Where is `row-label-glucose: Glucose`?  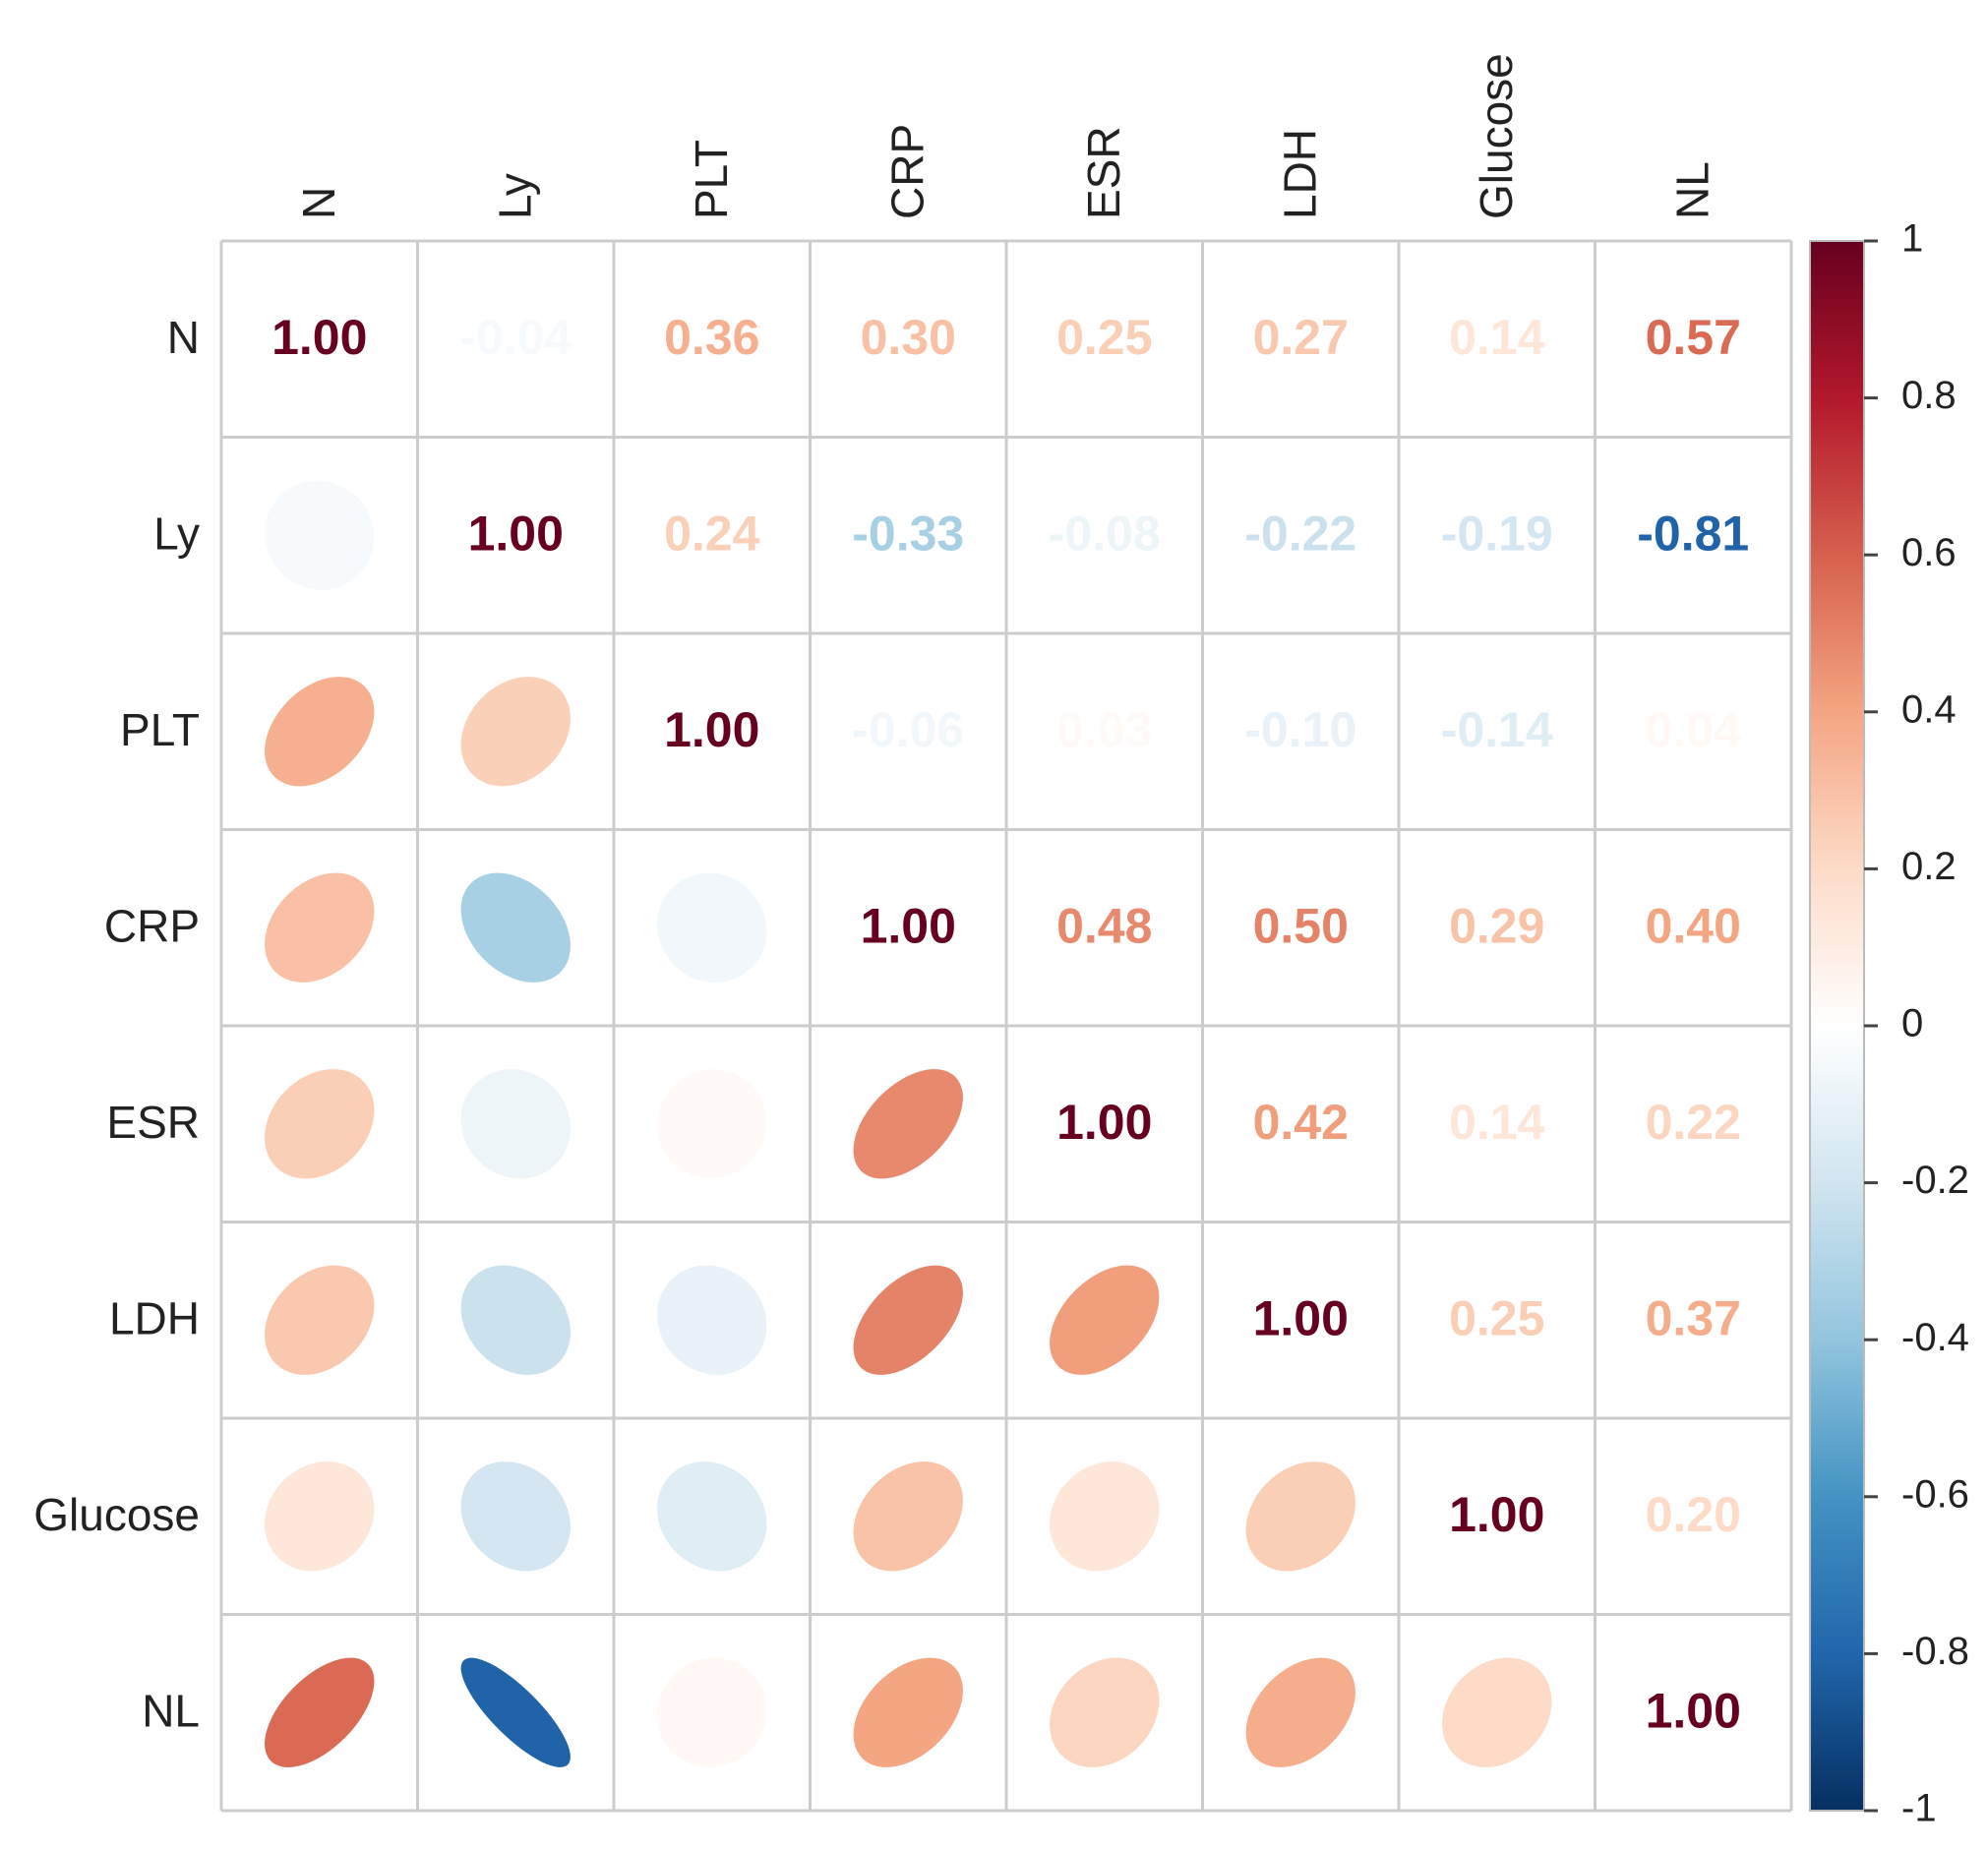
row-label-glucose: Glucose is located at coordinates (117, 1514).